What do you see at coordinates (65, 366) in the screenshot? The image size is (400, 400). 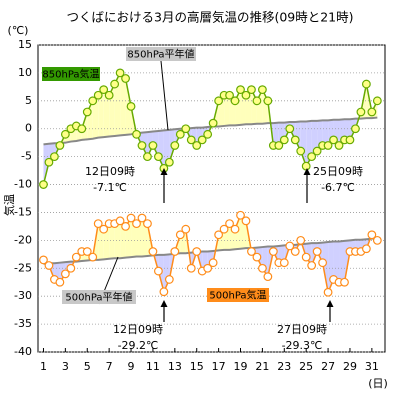 I see `x-tick-label: 3` at bounding box center [65, 366].